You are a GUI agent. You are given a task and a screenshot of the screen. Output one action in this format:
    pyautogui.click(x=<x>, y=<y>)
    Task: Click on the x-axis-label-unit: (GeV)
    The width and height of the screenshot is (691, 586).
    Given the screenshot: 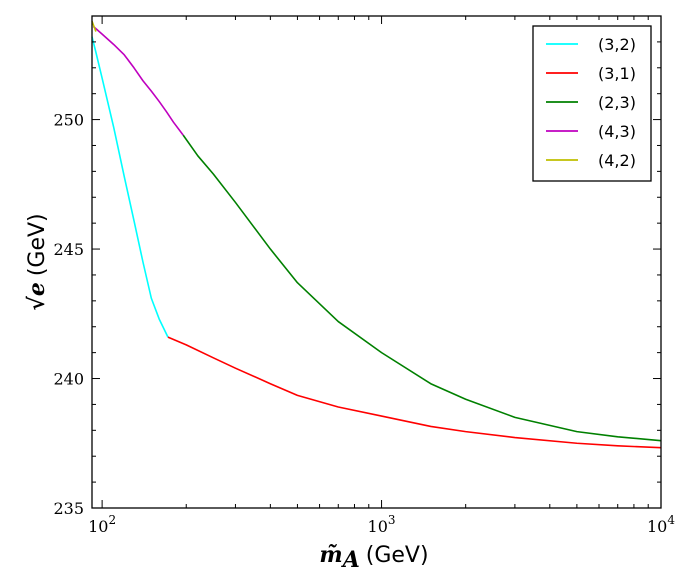 What is the action you would take?
    pyautogui.click(x=397, y=555)
    